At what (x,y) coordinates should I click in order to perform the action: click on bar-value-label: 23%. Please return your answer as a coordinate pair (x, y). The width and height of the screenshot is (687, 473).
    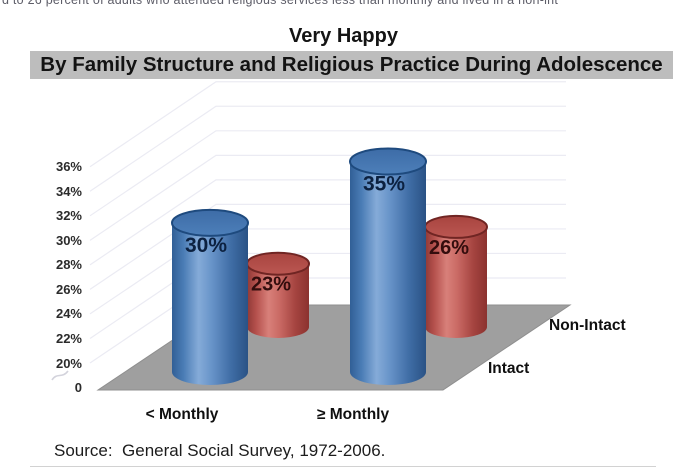
    Looking at the image, I should click on (271, 285).